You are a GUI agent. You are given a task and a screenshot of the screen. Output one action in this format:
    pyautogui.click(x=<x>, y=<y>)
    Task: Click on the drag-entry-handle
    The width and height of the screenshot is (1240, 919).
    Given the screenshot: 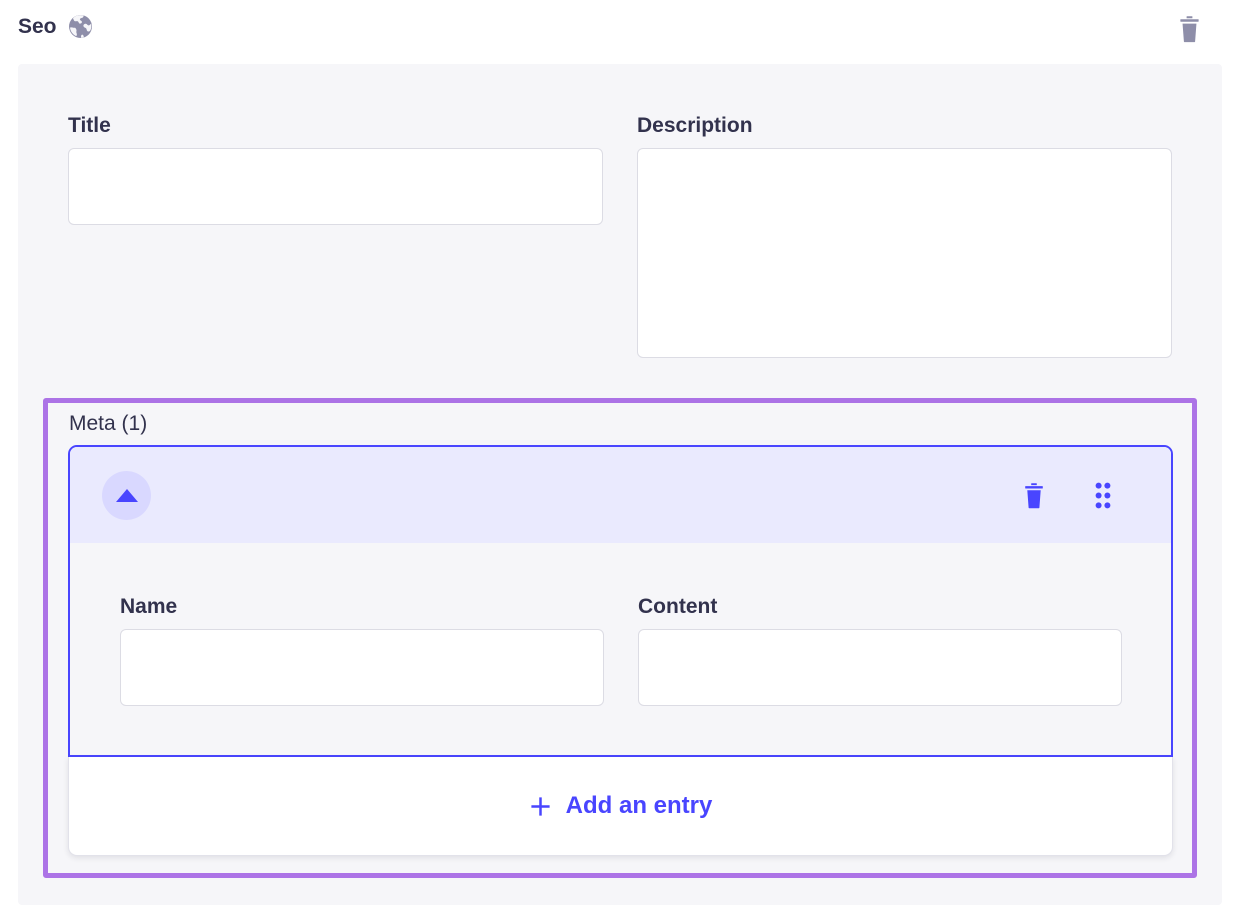 What is the action you would take?
    pyautogui.click(x=1103, y=495)
    